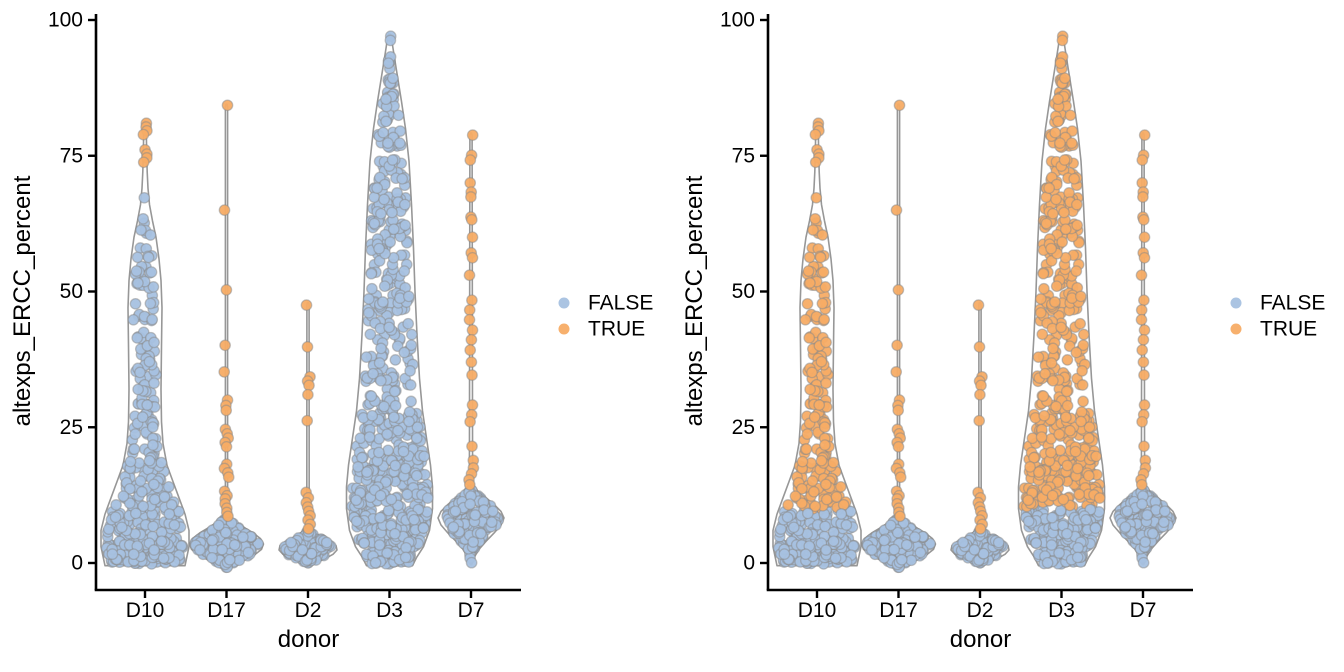 The height and width of the screenshot is (672, 1344). Describe the element at coordinates (816, 343) in the screenshot. I see `points-right-D10` at that location.